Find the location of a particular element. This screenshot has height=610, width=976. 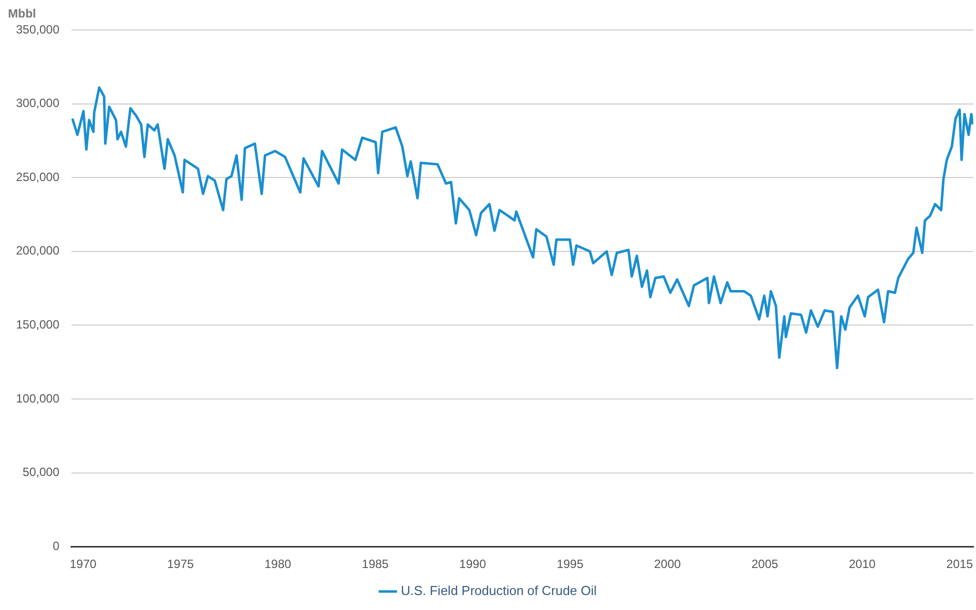

x-tick-label: 1990 is located at coordinates (472, 564).